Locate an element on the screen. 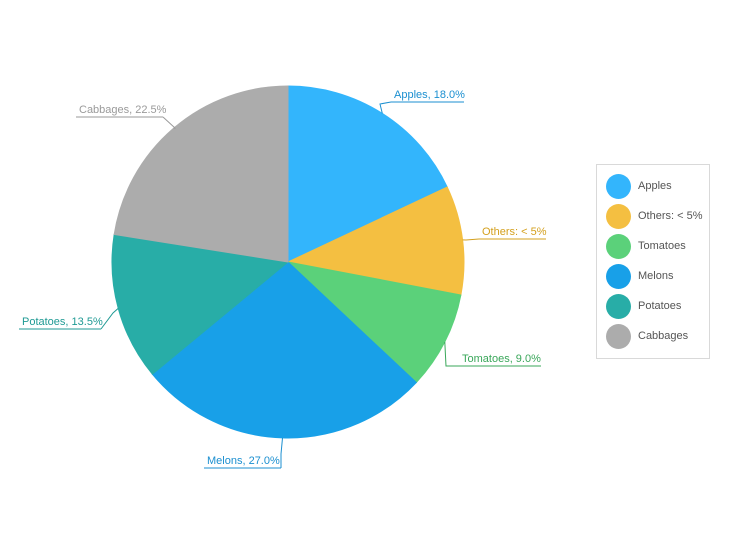 This screenshot has width=730, height=555. legend-item-apples: Apples is located at coordinates (639, 186).